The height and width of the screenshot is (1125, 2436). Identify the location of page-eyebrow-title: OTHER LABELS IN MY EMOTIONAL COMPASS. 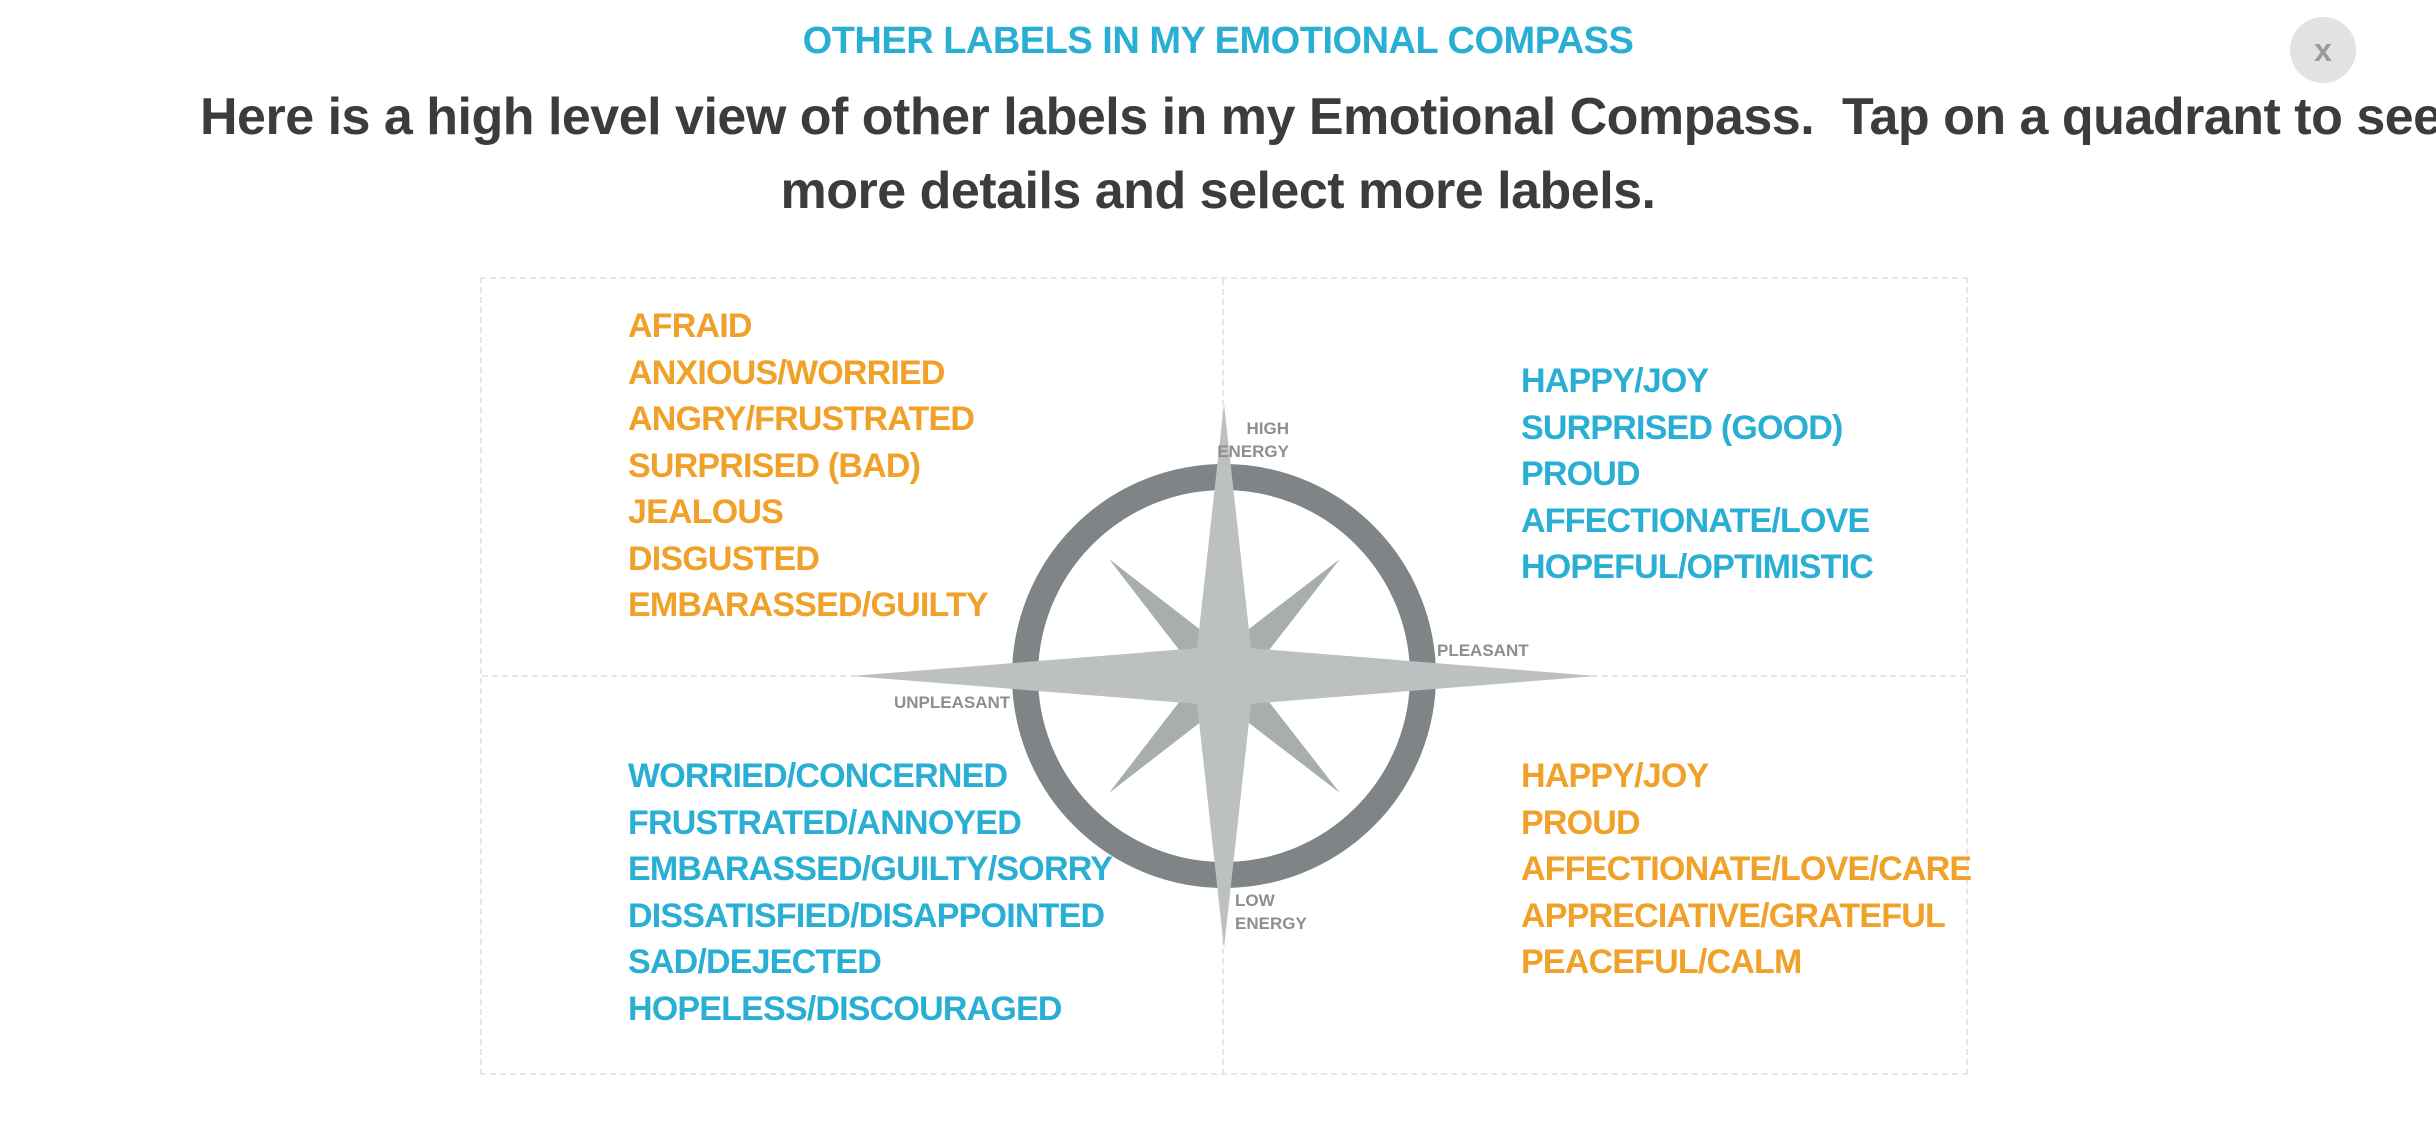
(1218, 41).